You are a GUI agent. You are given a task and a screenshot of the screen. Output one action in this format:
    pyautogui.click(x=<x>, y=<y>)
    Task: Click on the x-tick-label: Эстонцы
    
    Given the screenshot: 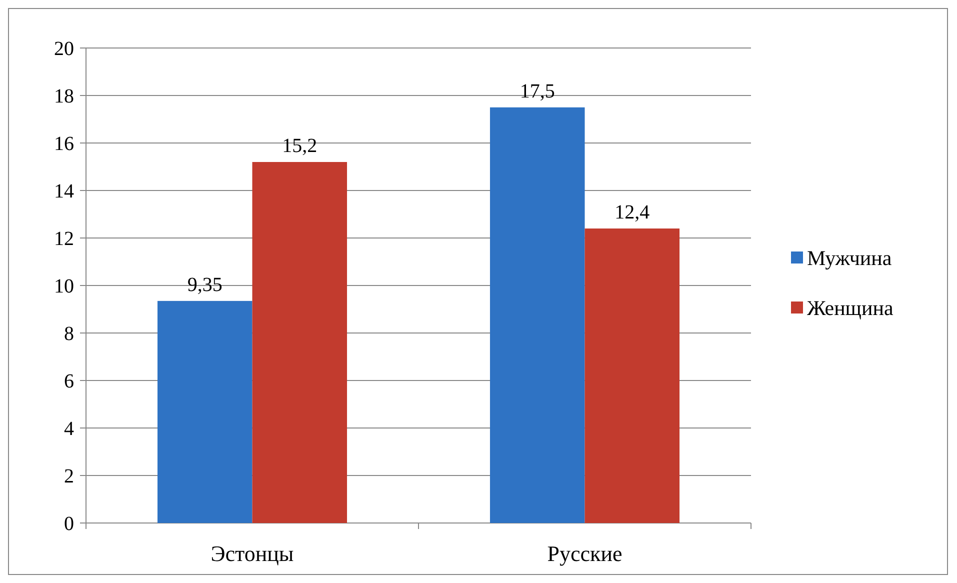 What is the action you would take?
    pyautogui.click(x=252, y=553)
    